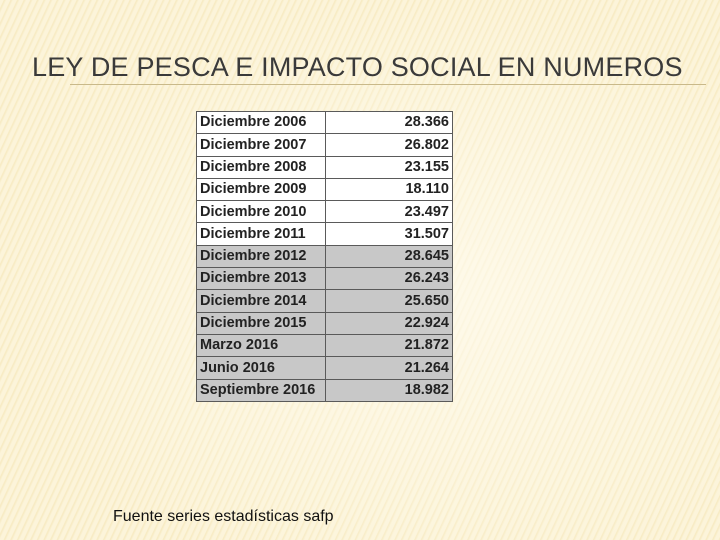 The image size is (720, 540). I want to click on table-row: Septiembre 2016 18.982, so click(324, 390).